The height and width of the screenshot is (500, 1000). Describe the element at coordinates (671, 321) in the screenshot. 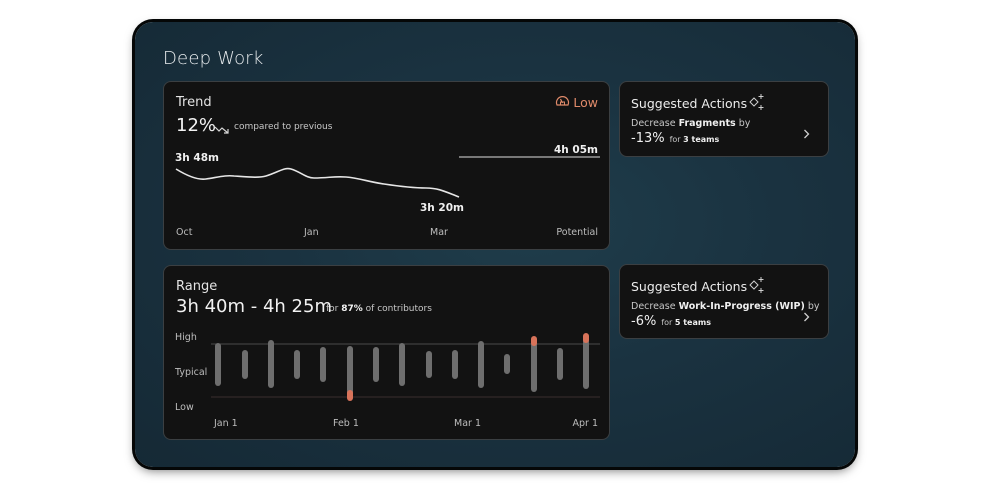

I see `suggestion-change: -6% for 5 teams` at that location.